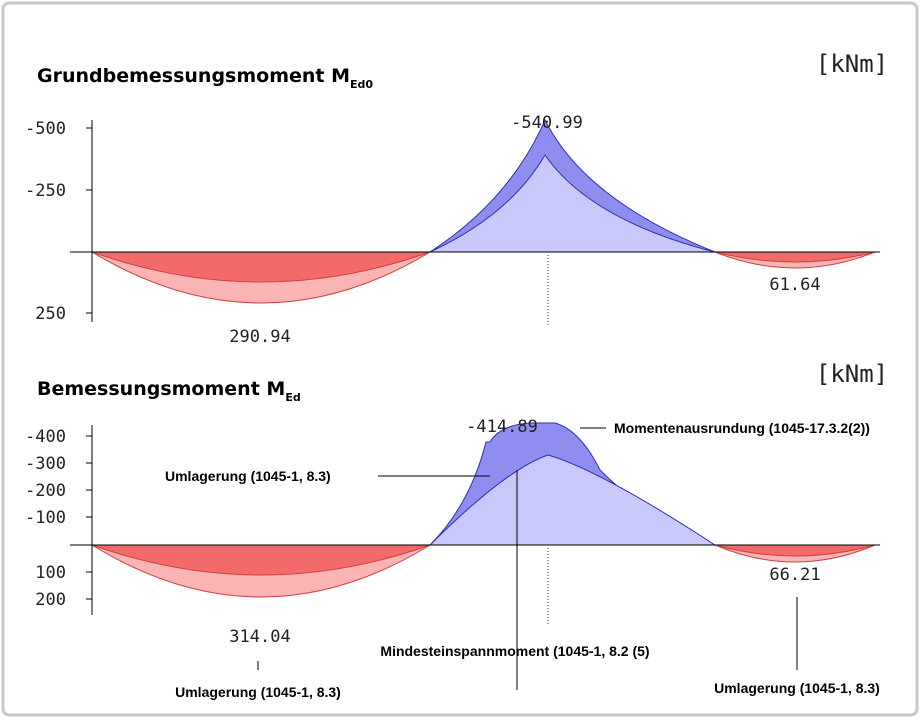  I want to click on ticks, so click(89, 517).